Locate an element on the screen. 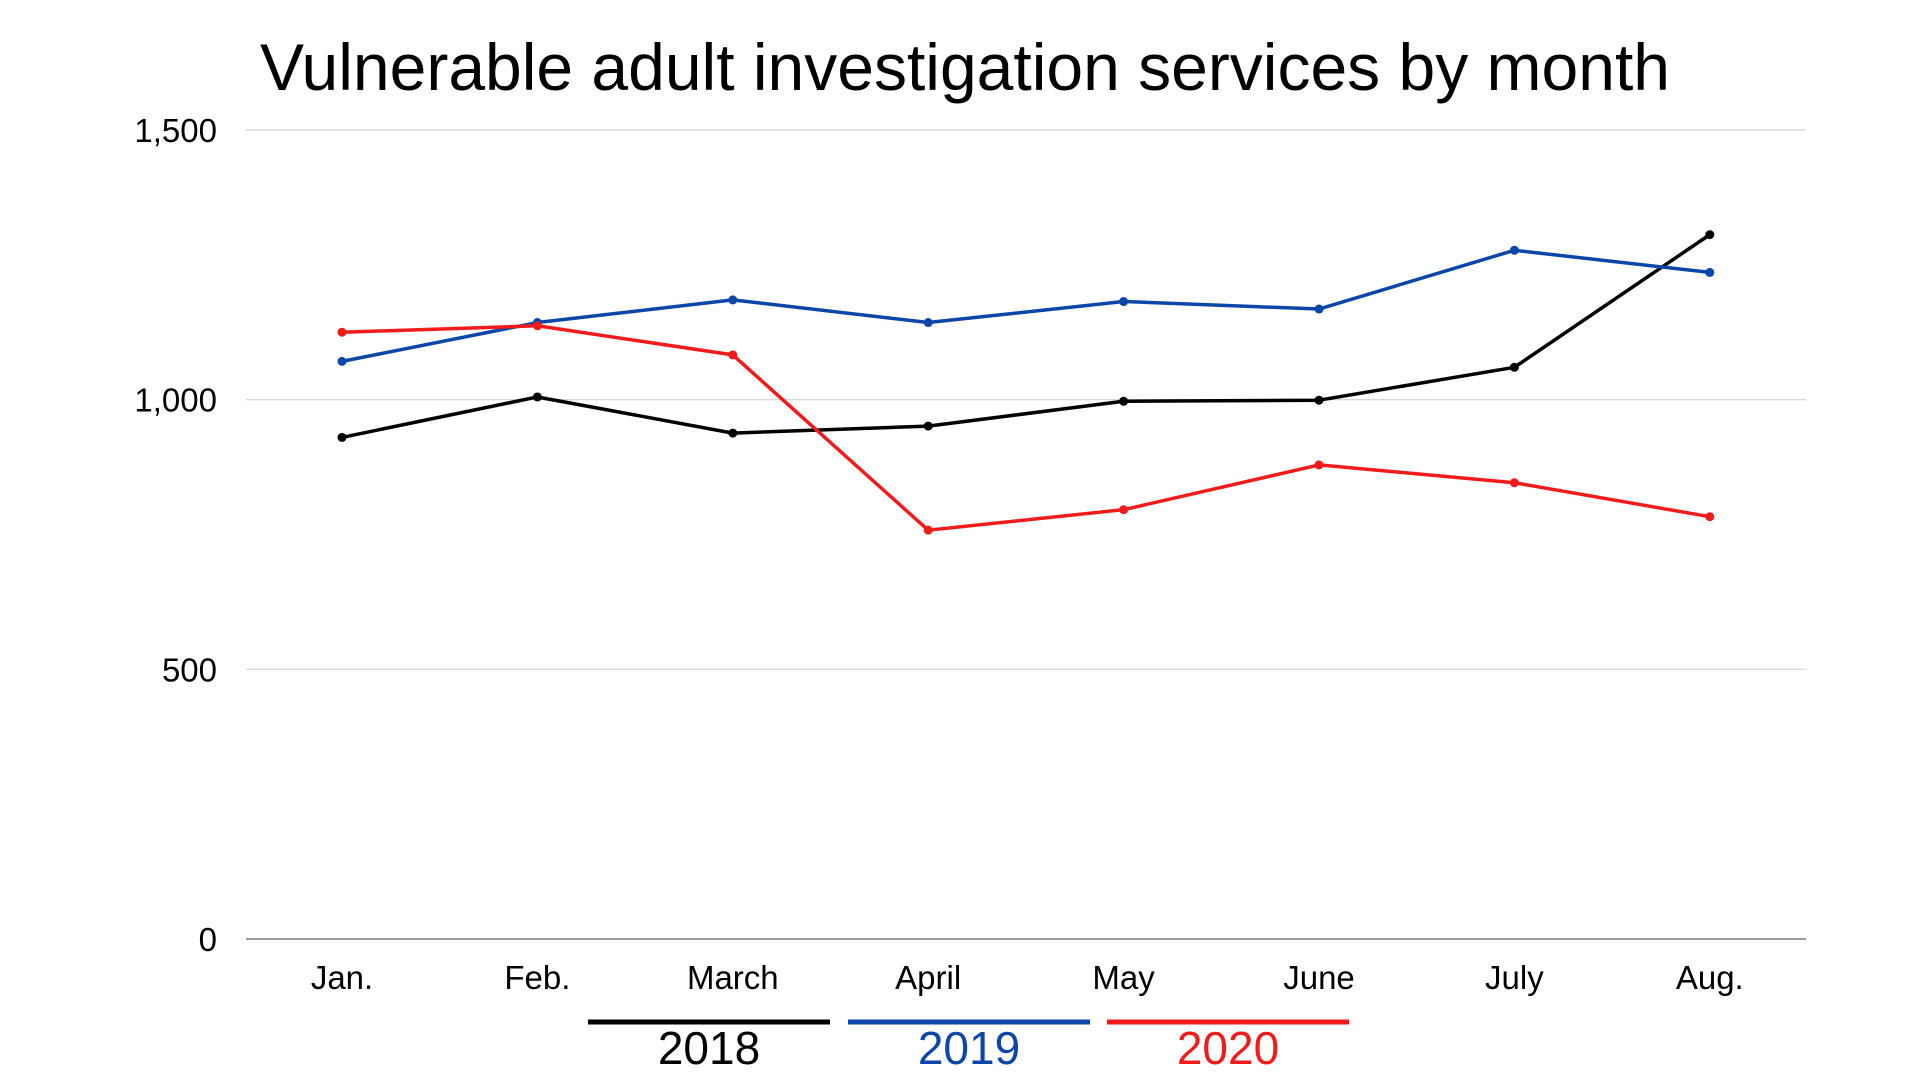 This screenshot has height=1080, width=1920. series-line-2018 is located at coordinates (1026, 336).